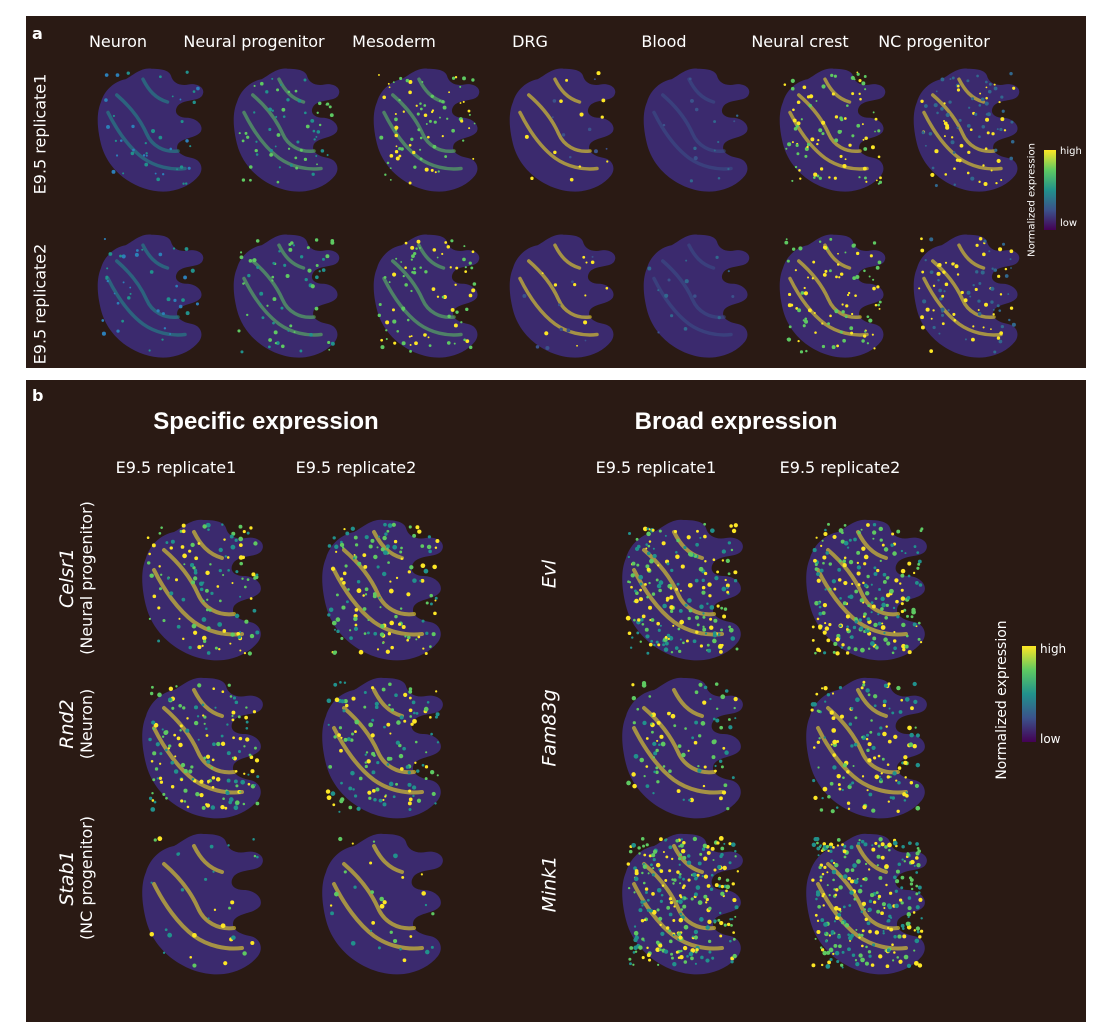 Image resolution: width=1108 pixels, height=1036 pixels. Describe the element at coordinates (656, 467) in the screenshot. I see `broad-column-replicate1: E9.5 replicate1` at that location.